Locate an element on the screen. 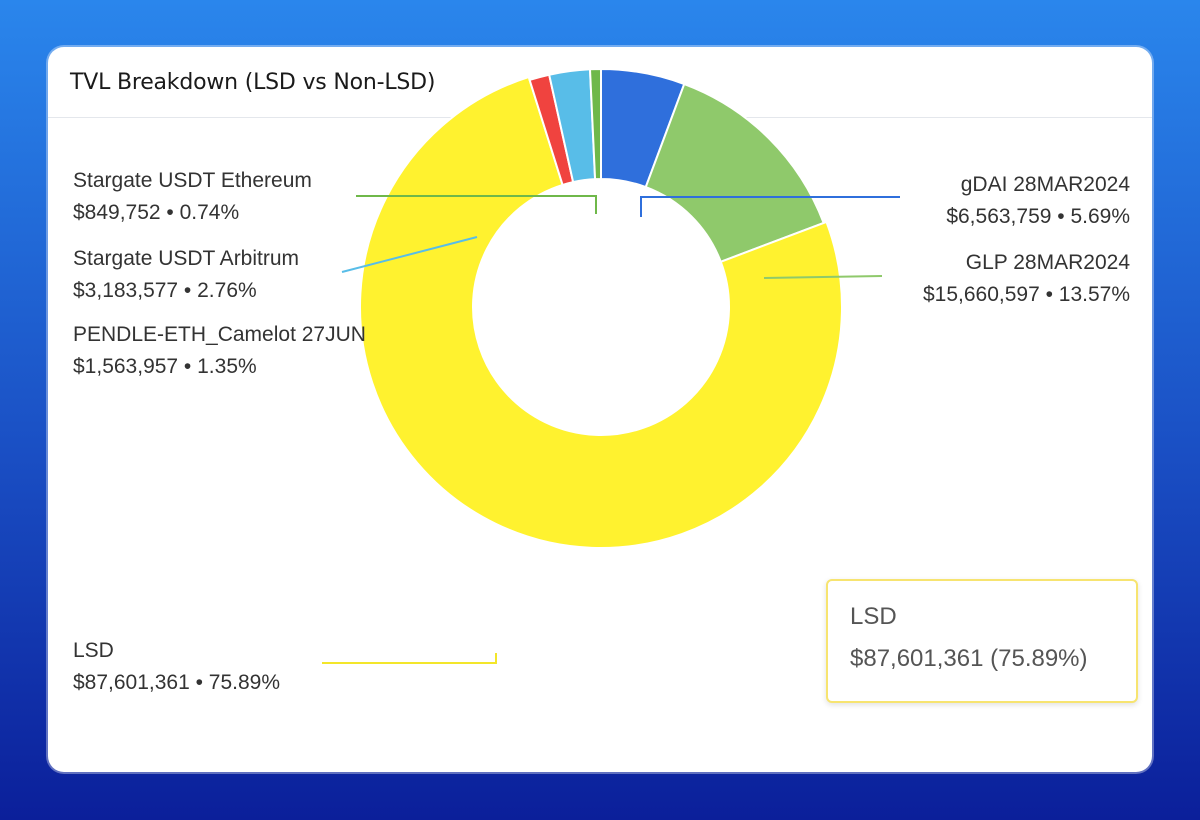 The height and width of the screenshot is (820, 1200). label-value-stargate-usdt-arbitrum: $3,183,577 • 2.76% is located at coordinates (165, 290).